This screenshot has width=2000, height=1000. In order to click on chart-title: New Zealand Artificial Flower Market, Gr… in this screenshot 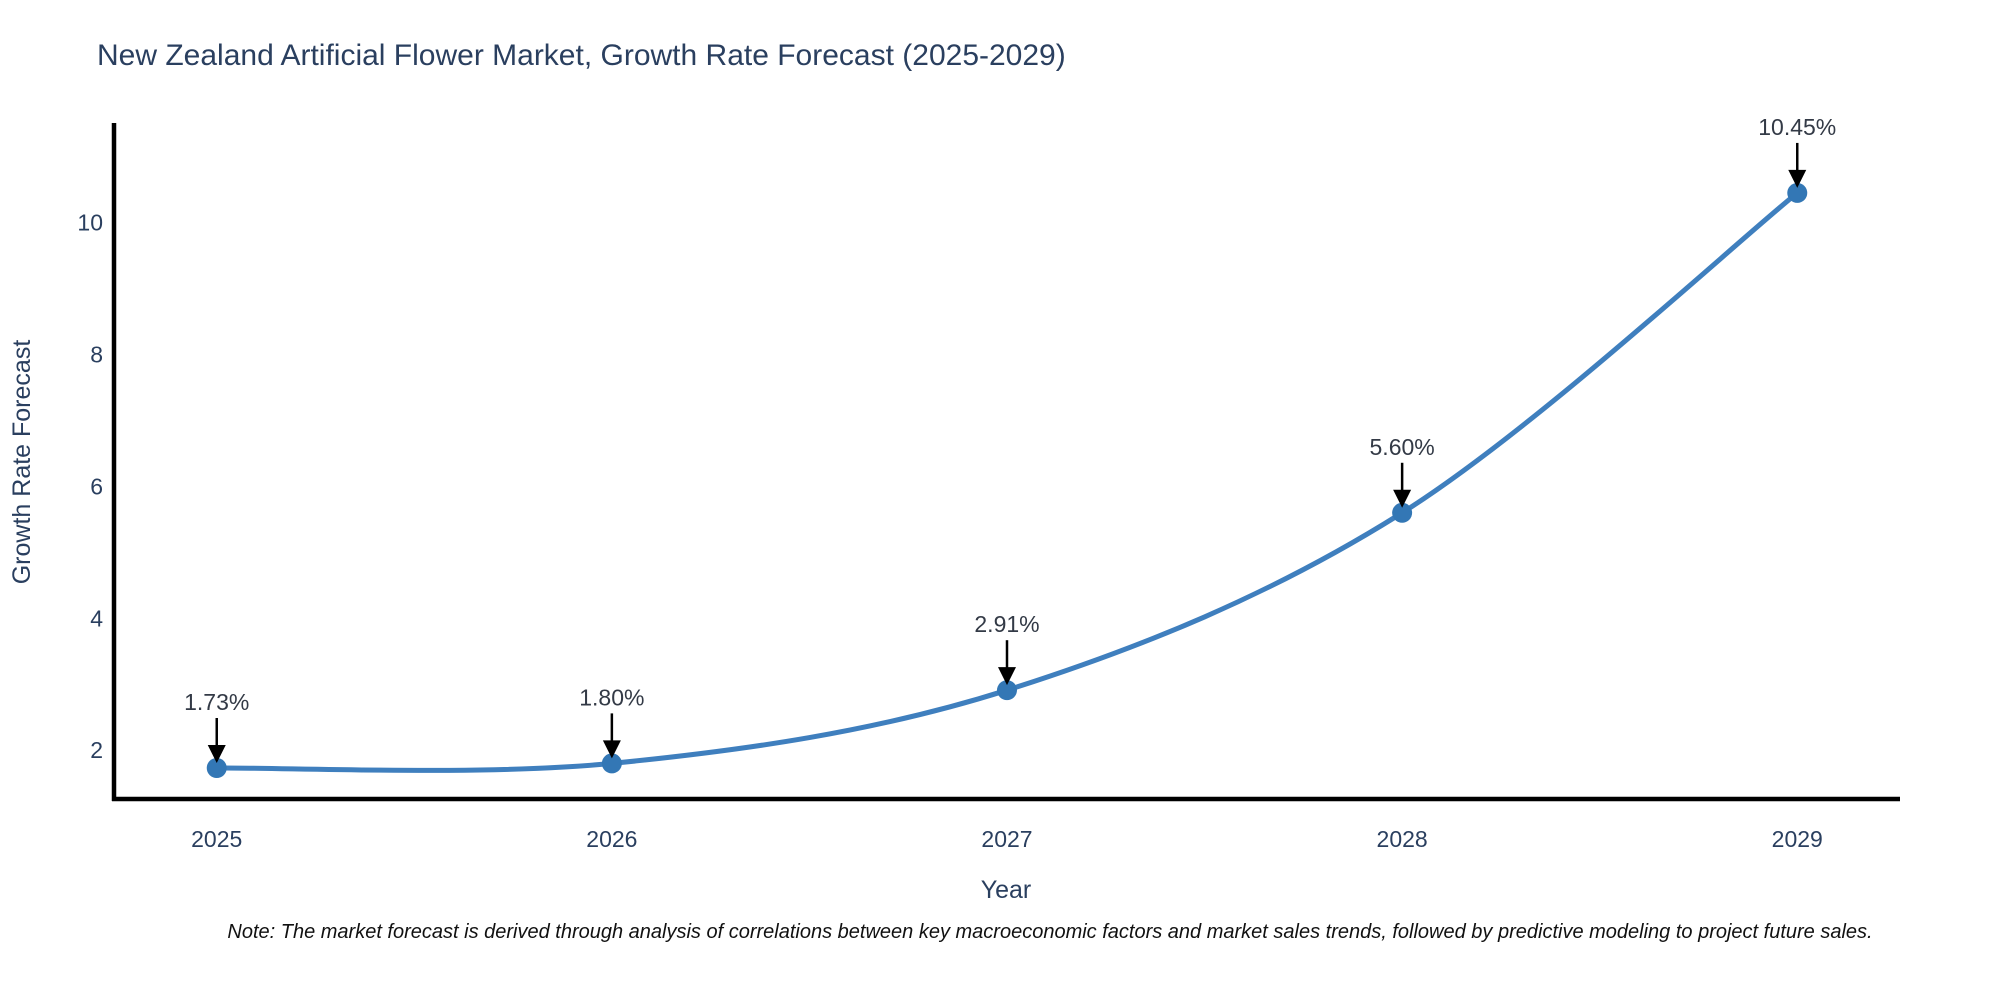, I will do `click(581, 55)`.